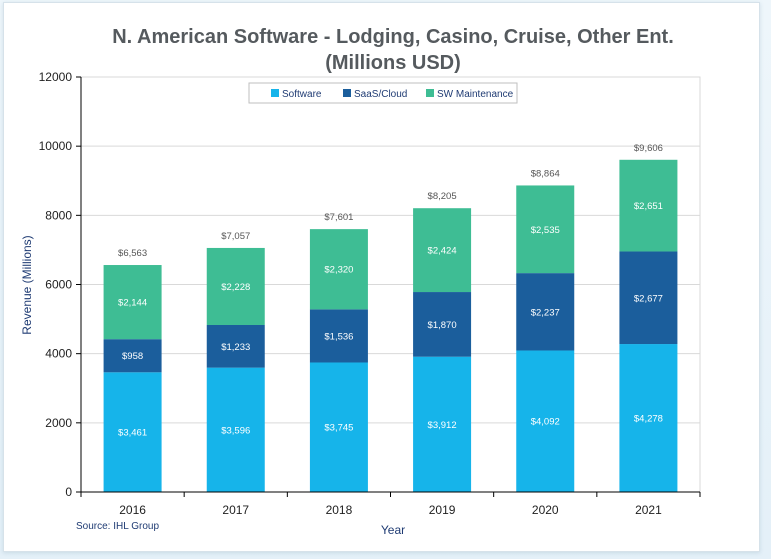  I want to click on segment-value-label: $3,596, so click(235, 430).